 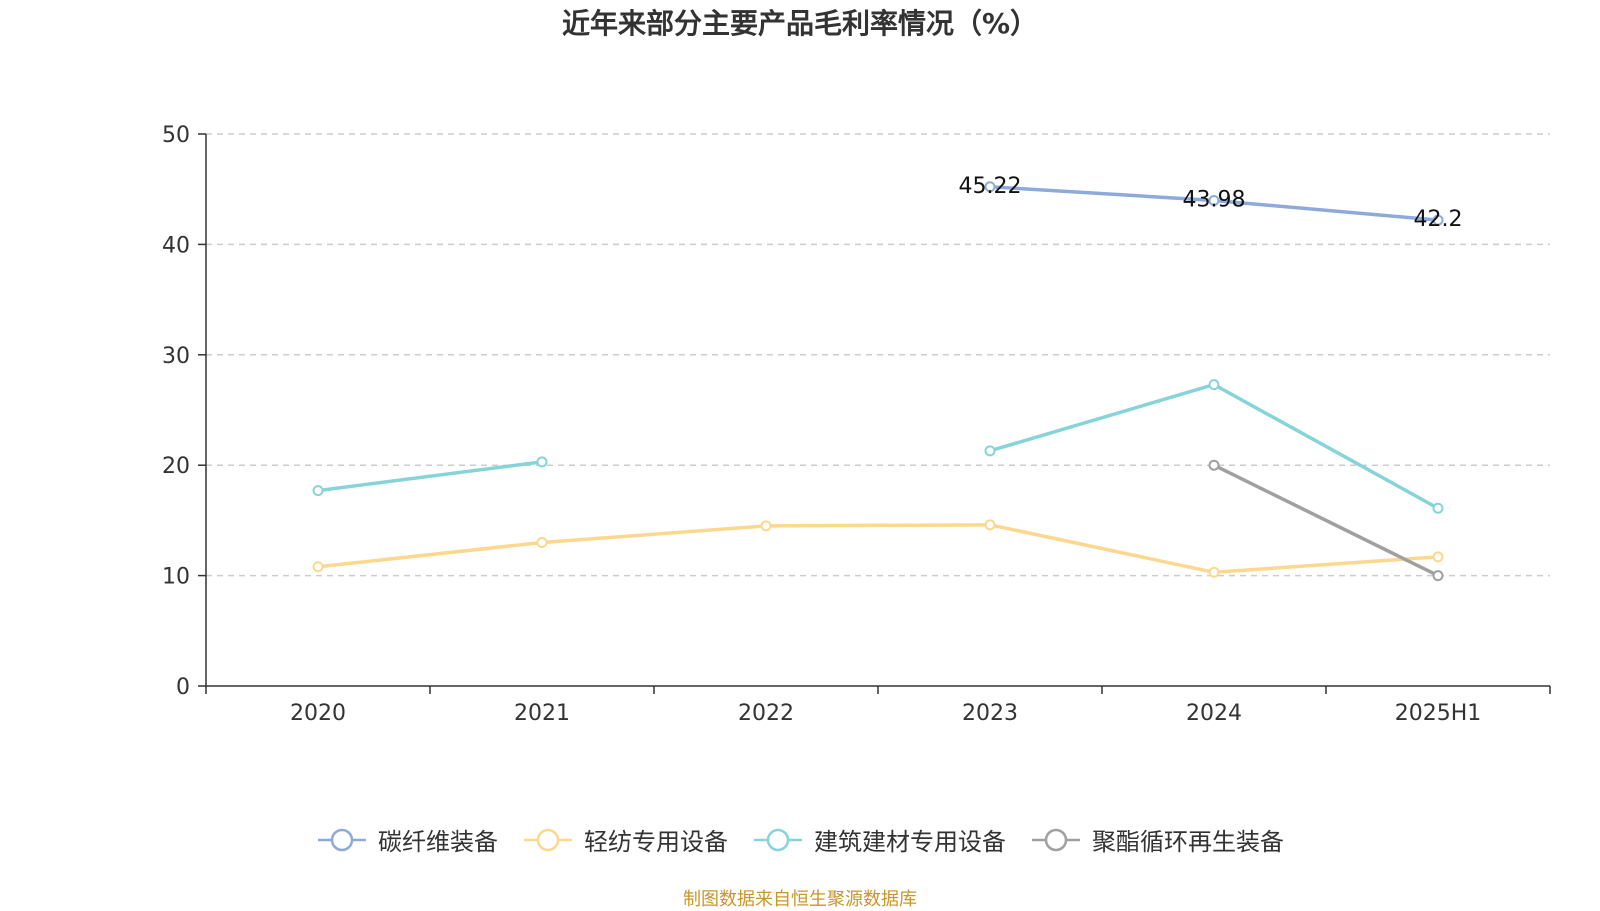 I want to click on y-tick-label: 0, so click(x=183, y=687).